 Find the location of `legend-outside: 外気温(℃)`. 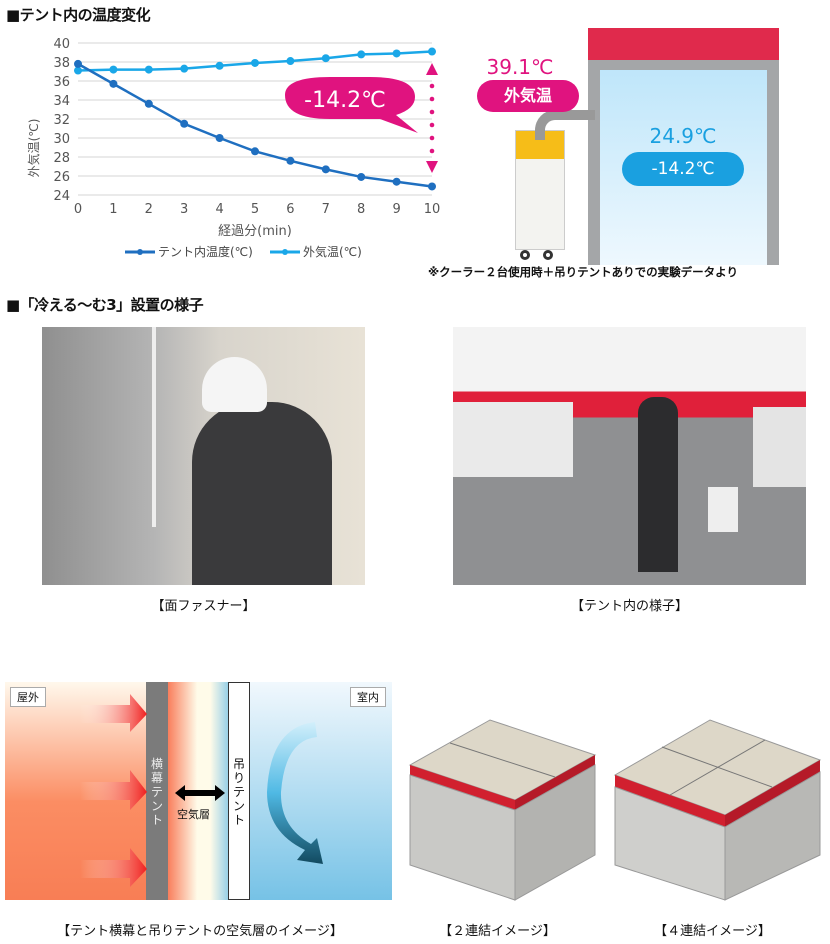

legend-outside: 外気温(℃) is located at coordinates (332, 251).